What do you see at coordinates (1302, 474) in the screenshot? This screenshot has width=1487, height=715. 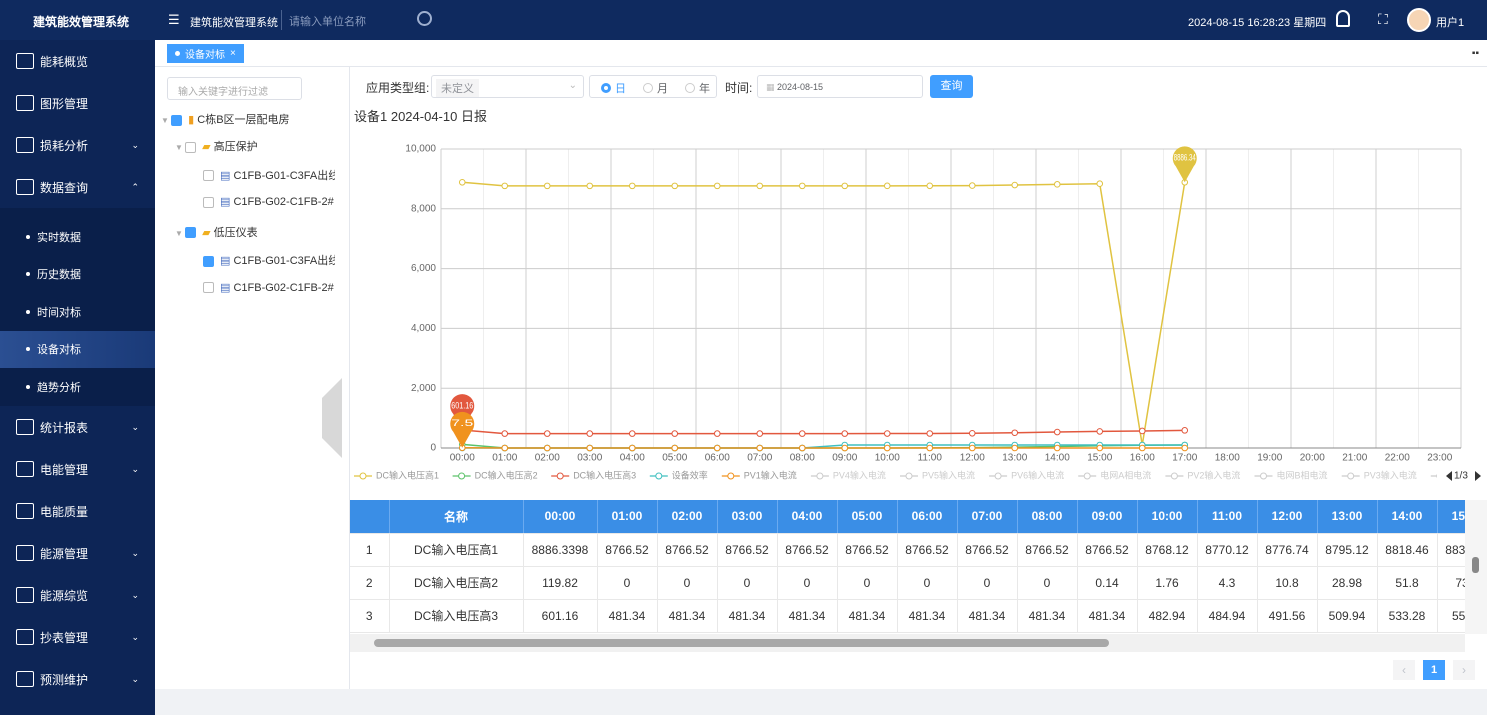 I see `legend-label: 电网B相电流` at bounding box center [1302, 474].